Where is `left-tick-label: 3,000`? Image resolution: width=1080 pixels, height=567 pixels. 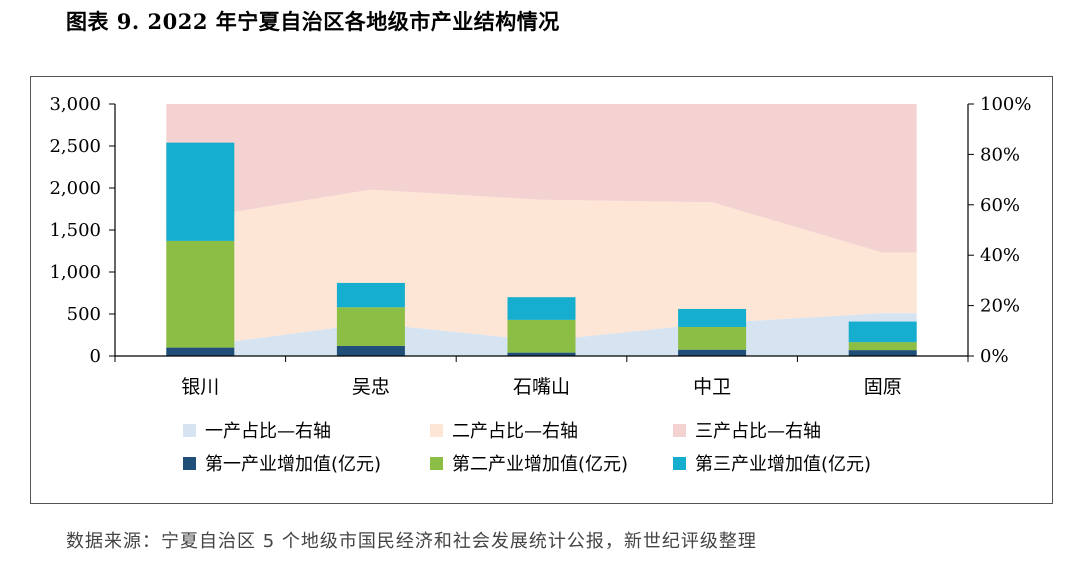
left-tick-label: 3,000 is located at coordinates (75, 104).